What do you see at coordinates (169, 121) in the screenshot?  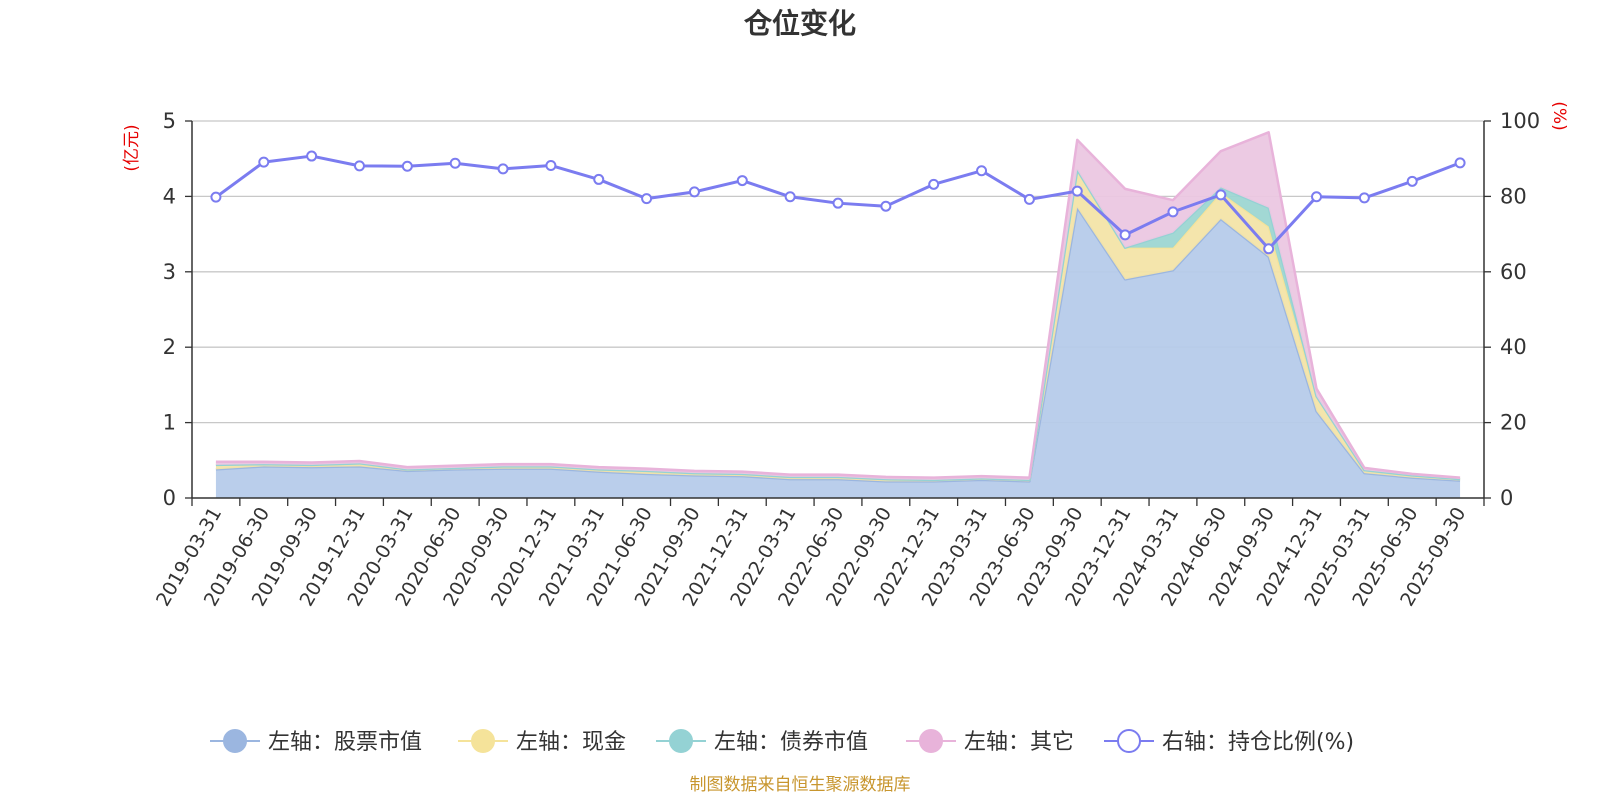 I see `left-y-tick-label: 5` at bounding box center [169, 121].